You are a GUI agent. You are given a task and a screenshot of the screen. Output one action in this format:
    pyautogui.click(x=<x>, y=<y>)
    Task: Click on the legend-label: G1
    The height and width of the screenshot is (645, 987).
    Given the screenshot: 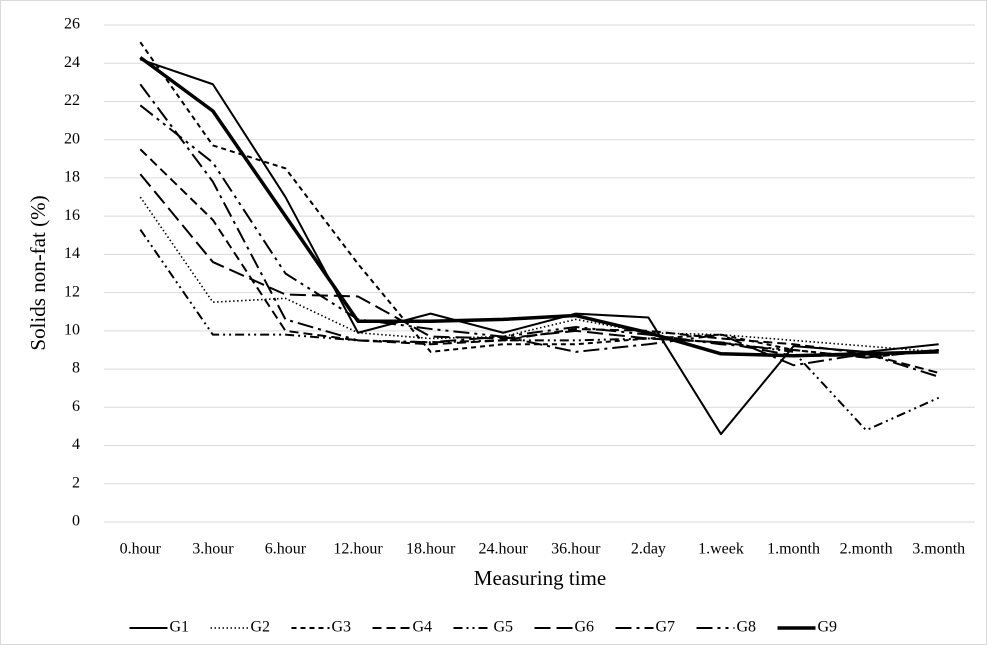 What is the action you would take?
    pyautogui.click(x=180, y=627)
    